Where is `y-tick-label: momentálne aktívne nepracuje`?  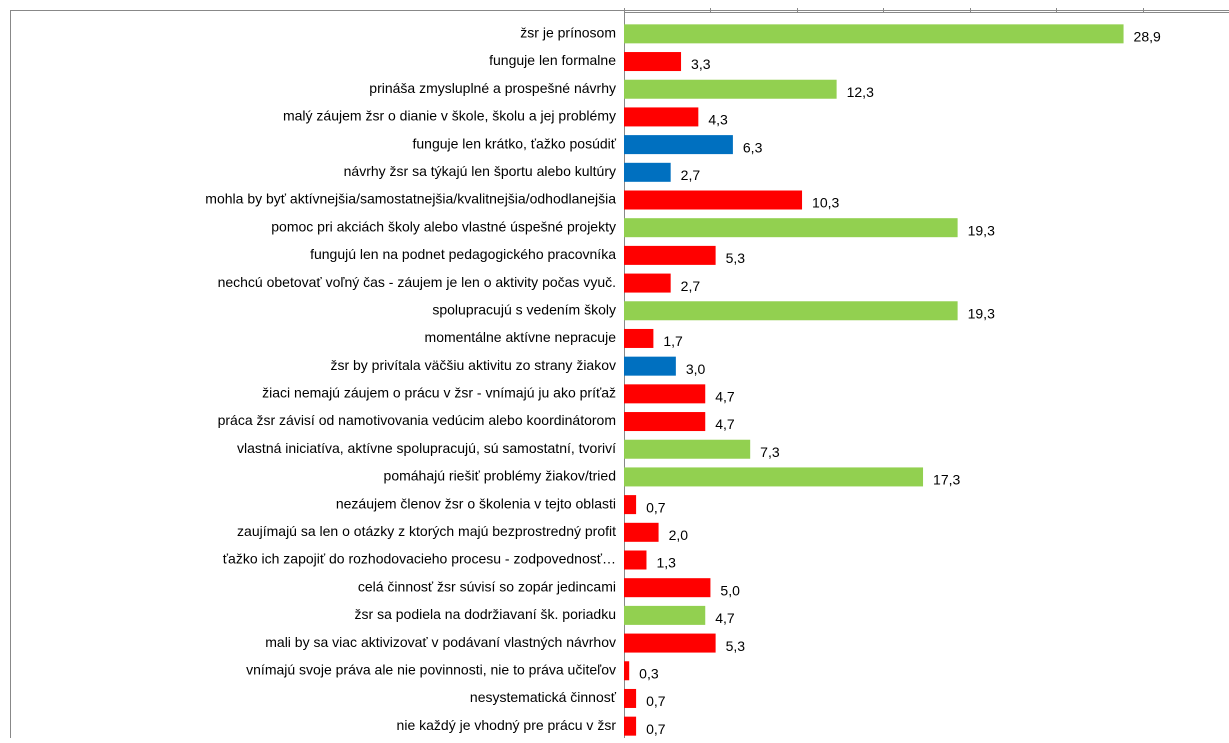
y-tick-label: momentálne aktívne nepracuje is located at coordinates (521, 337).